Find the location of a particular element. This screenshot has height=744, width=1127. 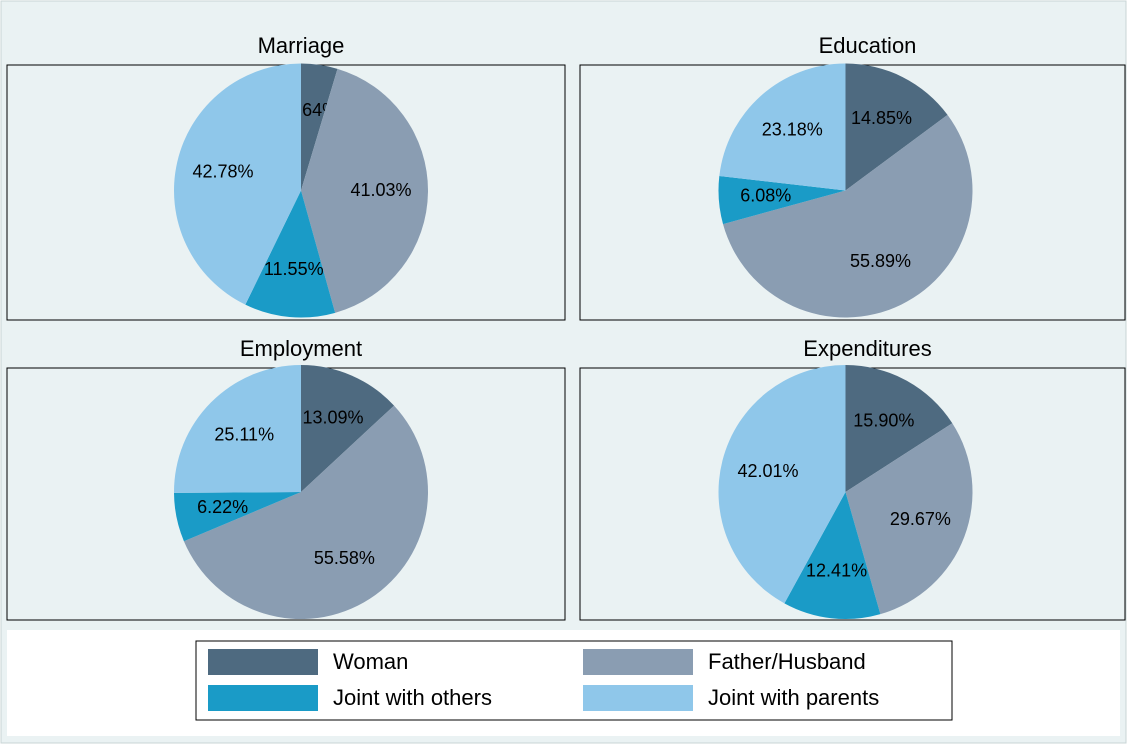

chart-title: Employment is located at coordinates (301, 348).